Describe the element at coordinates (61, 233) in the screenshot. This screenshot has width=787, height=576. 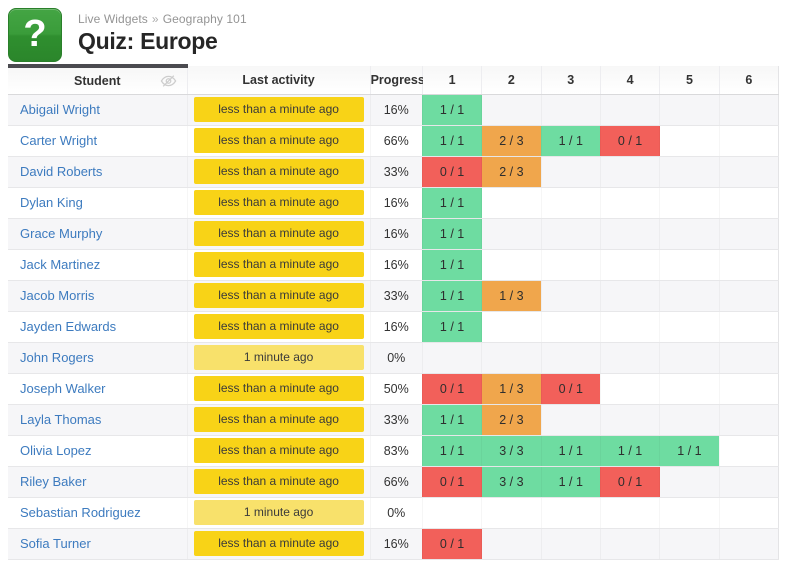
I see `student-link: Grace Murphy` at that location.